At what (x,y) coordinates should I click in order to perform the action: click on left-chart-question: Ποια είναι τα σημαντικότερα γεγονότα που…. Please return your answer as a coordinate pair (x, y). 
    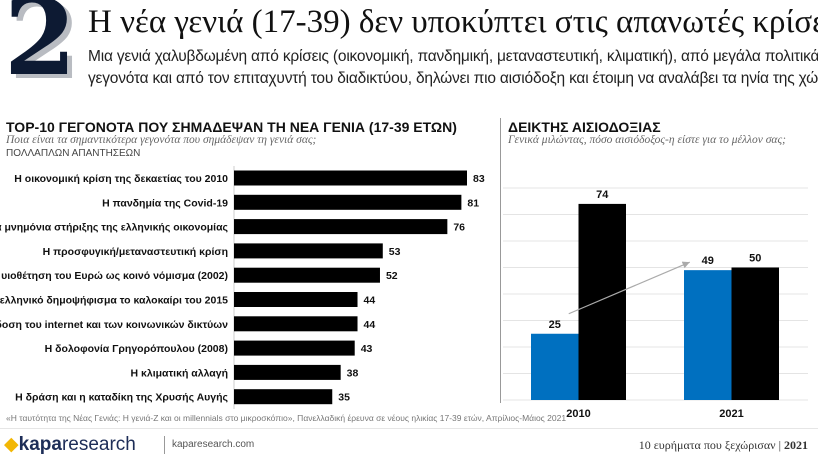
    Looking at the image, I should click on (161, 140).